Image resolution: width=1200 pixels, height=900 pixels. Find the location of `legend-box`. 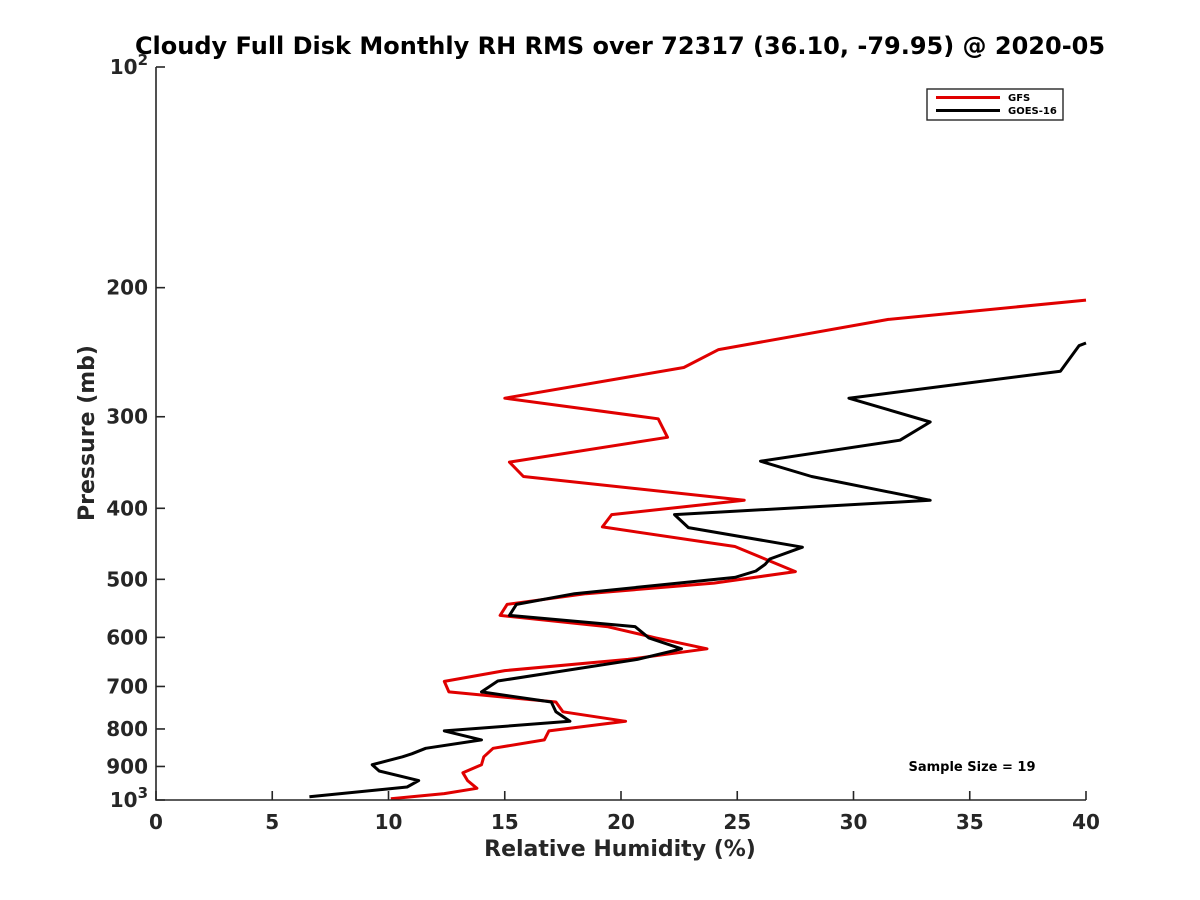

legend-box is located at coordinates (995, 104).